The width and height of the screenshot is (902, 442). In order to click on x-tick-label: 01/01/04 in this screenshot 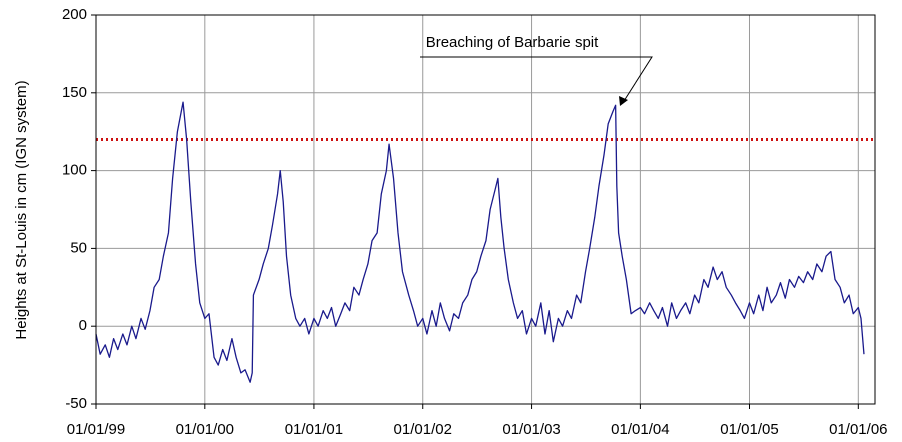, I will do `click(640, 429)`.